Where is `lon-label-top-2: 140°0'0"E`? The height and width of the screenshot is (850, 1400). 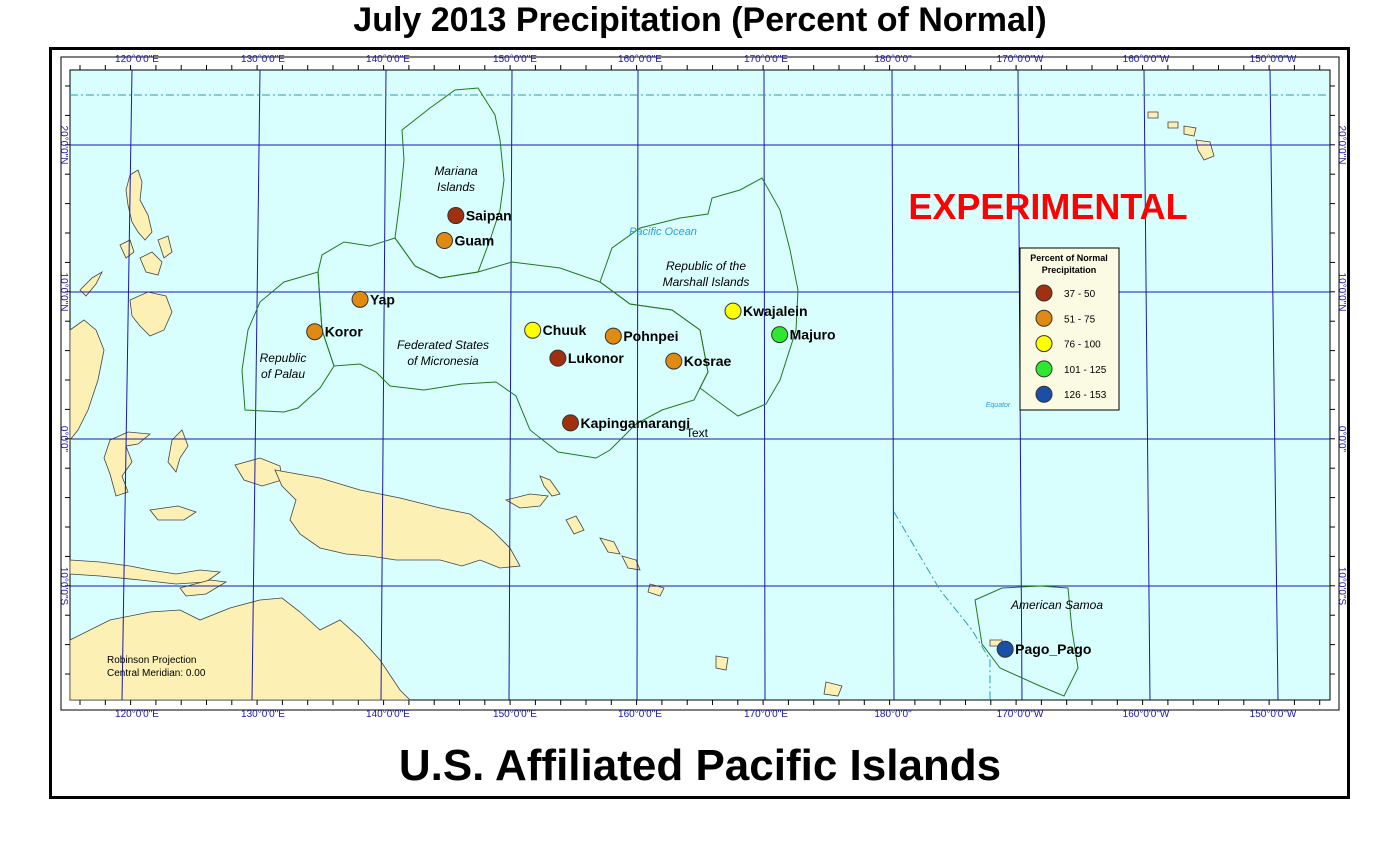
lon-label-top-2: 140°0'0"E is located at coordinates (388, 59).